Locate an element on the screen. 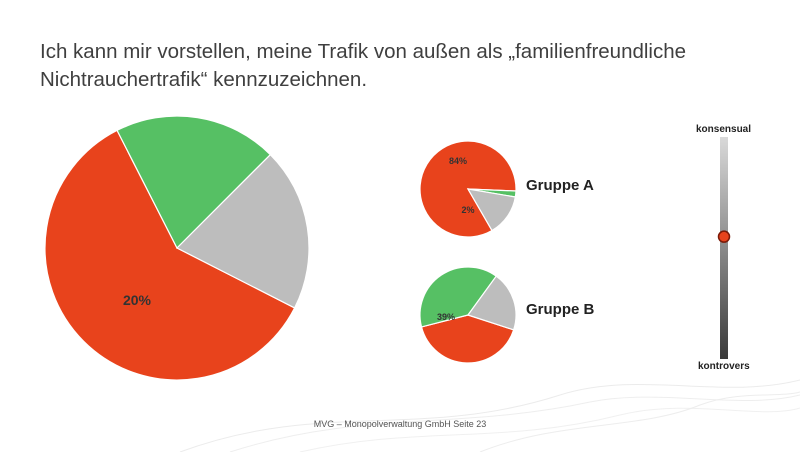 The height and width of the screenshot is (452, 800). gruppe-b-label: Gruppe B is located at coordinates (560, 309).